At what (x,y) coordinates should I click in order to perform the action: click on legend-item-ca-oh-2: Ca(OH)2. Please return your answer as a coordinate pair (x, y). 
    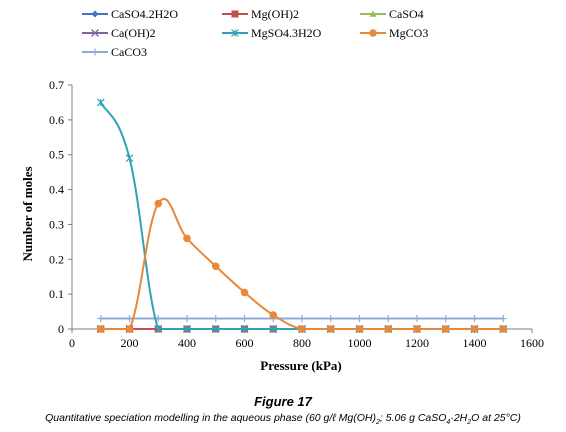
    Looking at the image, I should click on (119, 33).